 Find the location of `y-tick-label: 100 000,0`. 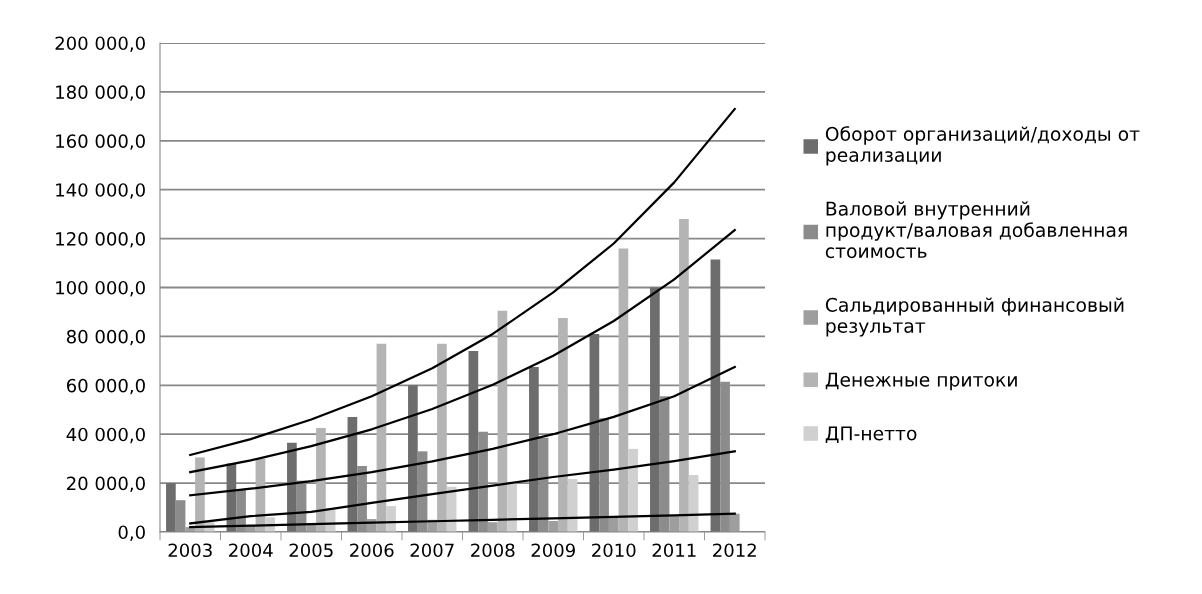

y-tick-label: 100 000,0 is located at coordinates (100, 288).